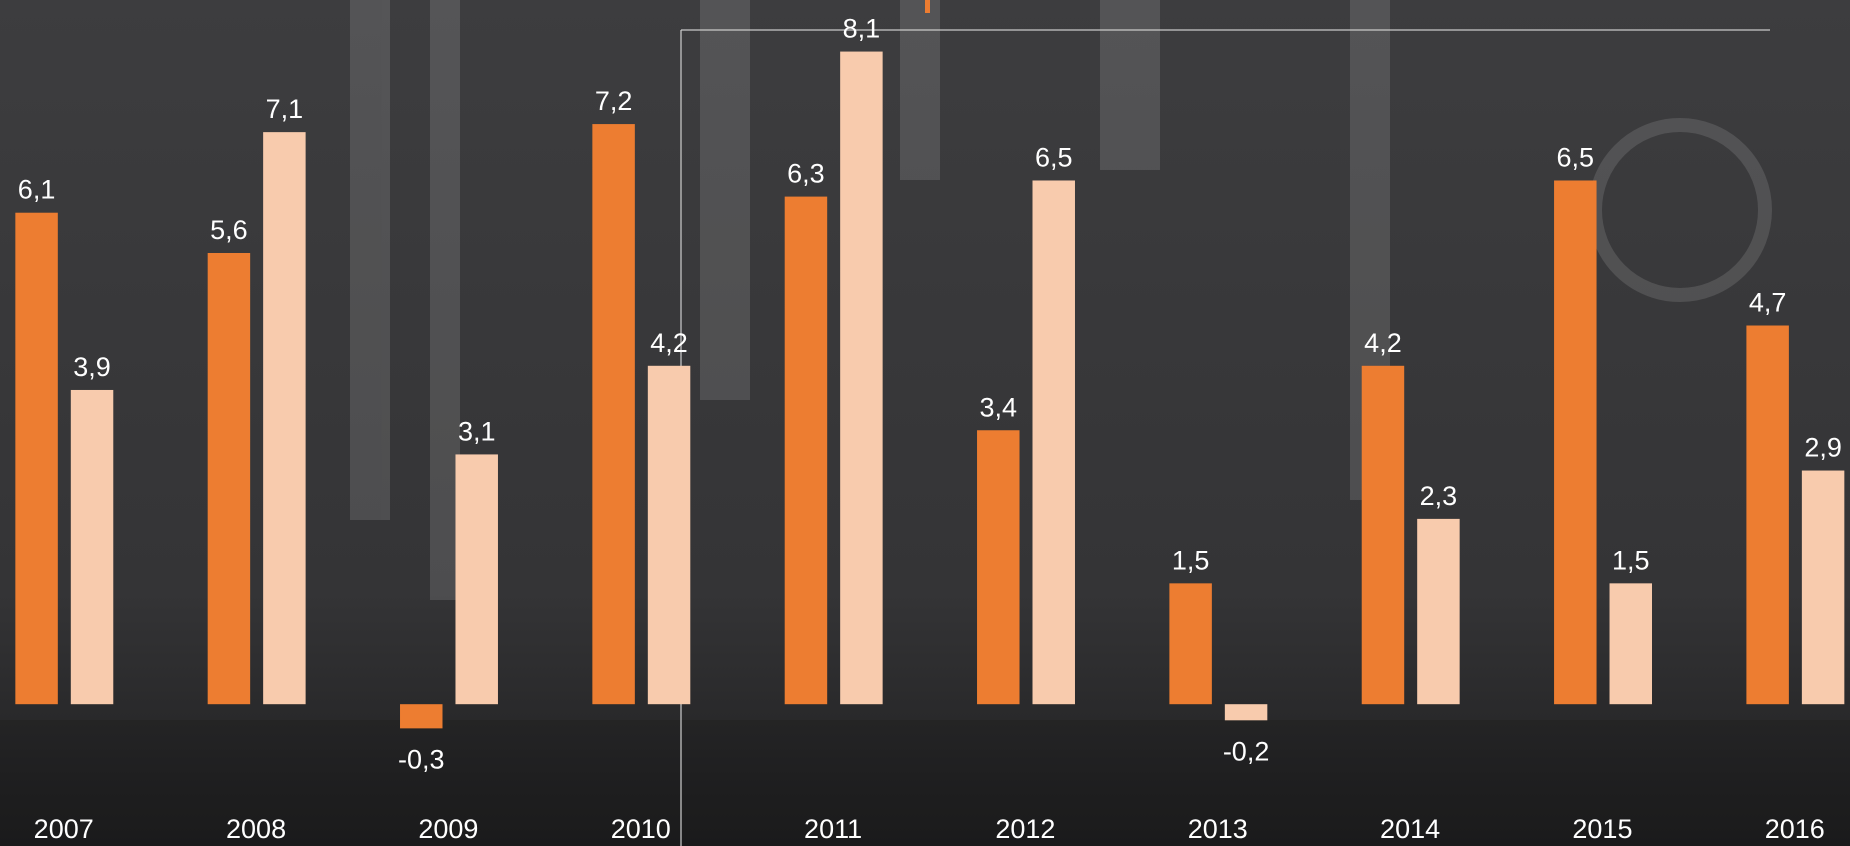 This screenshot has height=846, width=1850. Describe the element at coordinates (421, 759) in the screenshot. I see `data-label: -0,3` at that location.